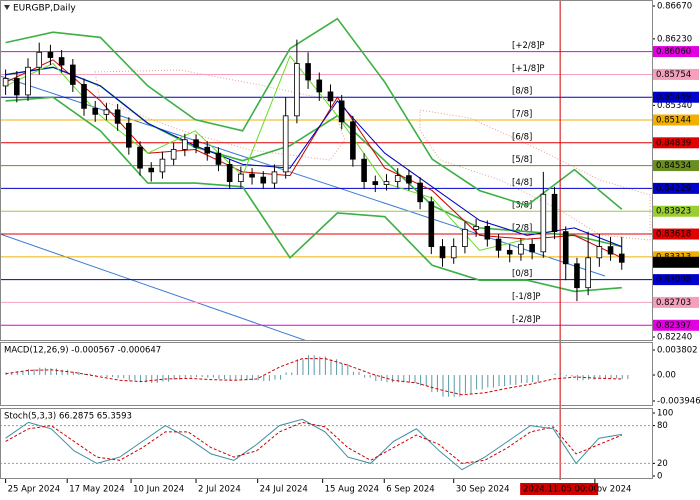 The width and height of the screenshot is (700, 500). I want to click on level-label: 0.85144, so click(673, 121).